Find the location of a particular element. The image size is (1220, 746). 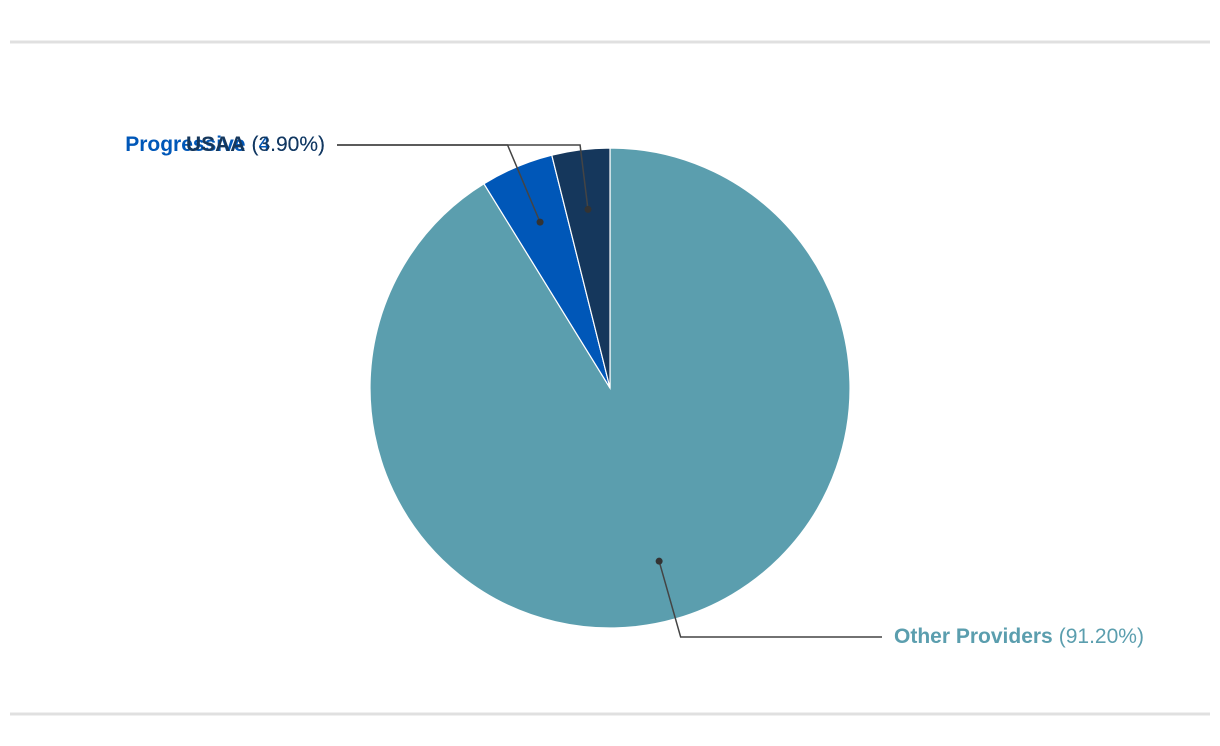

slice-label: Progressive (4.90%) is located at coordinates (225, 144).